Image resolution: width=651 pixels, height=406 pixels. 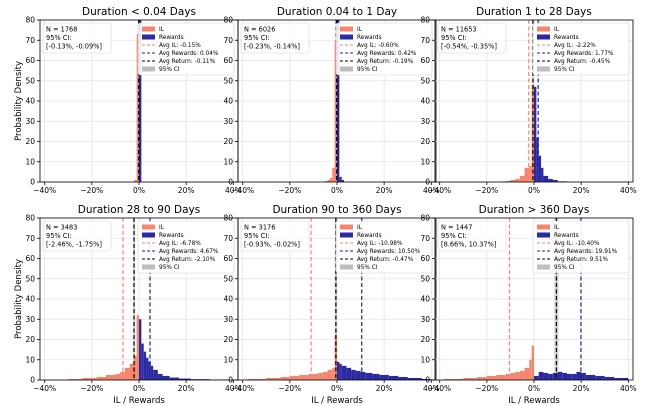 I want to click on ci-range-text: [-2.46%, -1.75%], so click(x=74, y=245).